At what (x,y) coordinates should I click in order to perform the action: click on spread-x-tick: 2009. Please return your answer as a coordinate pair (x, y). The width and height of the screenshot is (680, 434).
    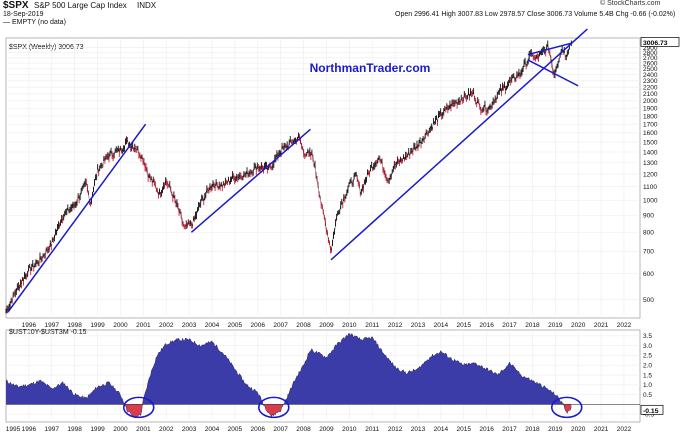
    Looking at the image, I should click on (326, 429).